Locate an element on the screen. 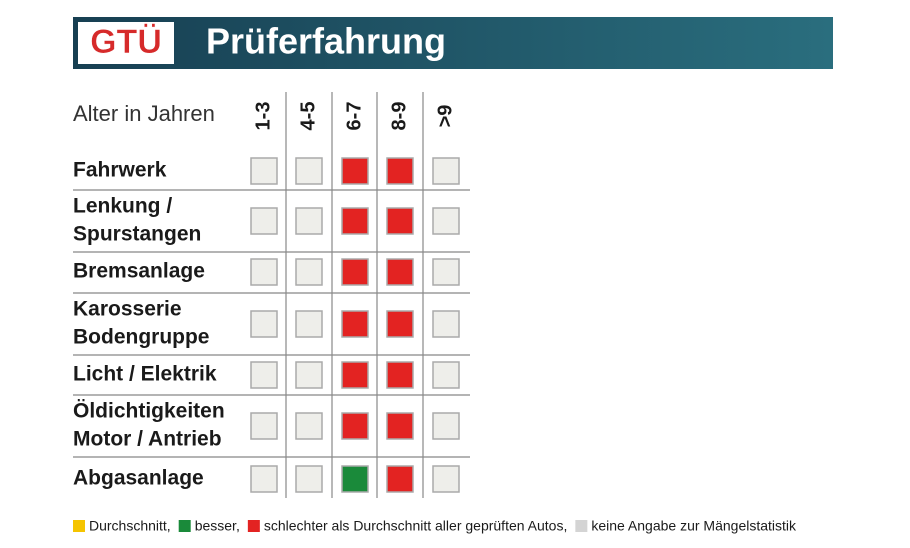  logo: GTÜ is located at coordinates (126, 42).